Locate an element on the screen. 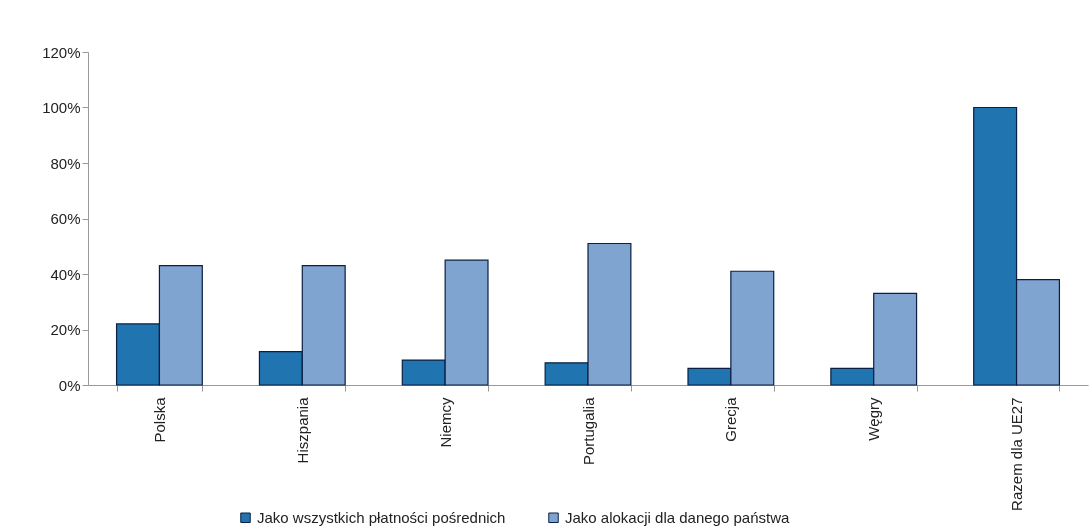 This screenshot has height=531, width=1092. x-tick-label: Polska is located at coordinates (159, 419).